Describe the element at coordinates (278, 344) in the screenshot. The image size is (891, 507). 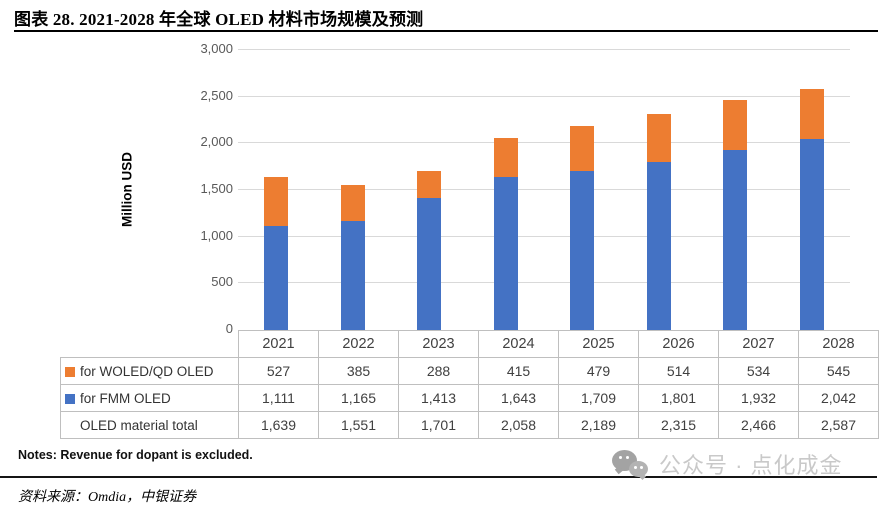
I see `year-header-cell: 2021` at that location.